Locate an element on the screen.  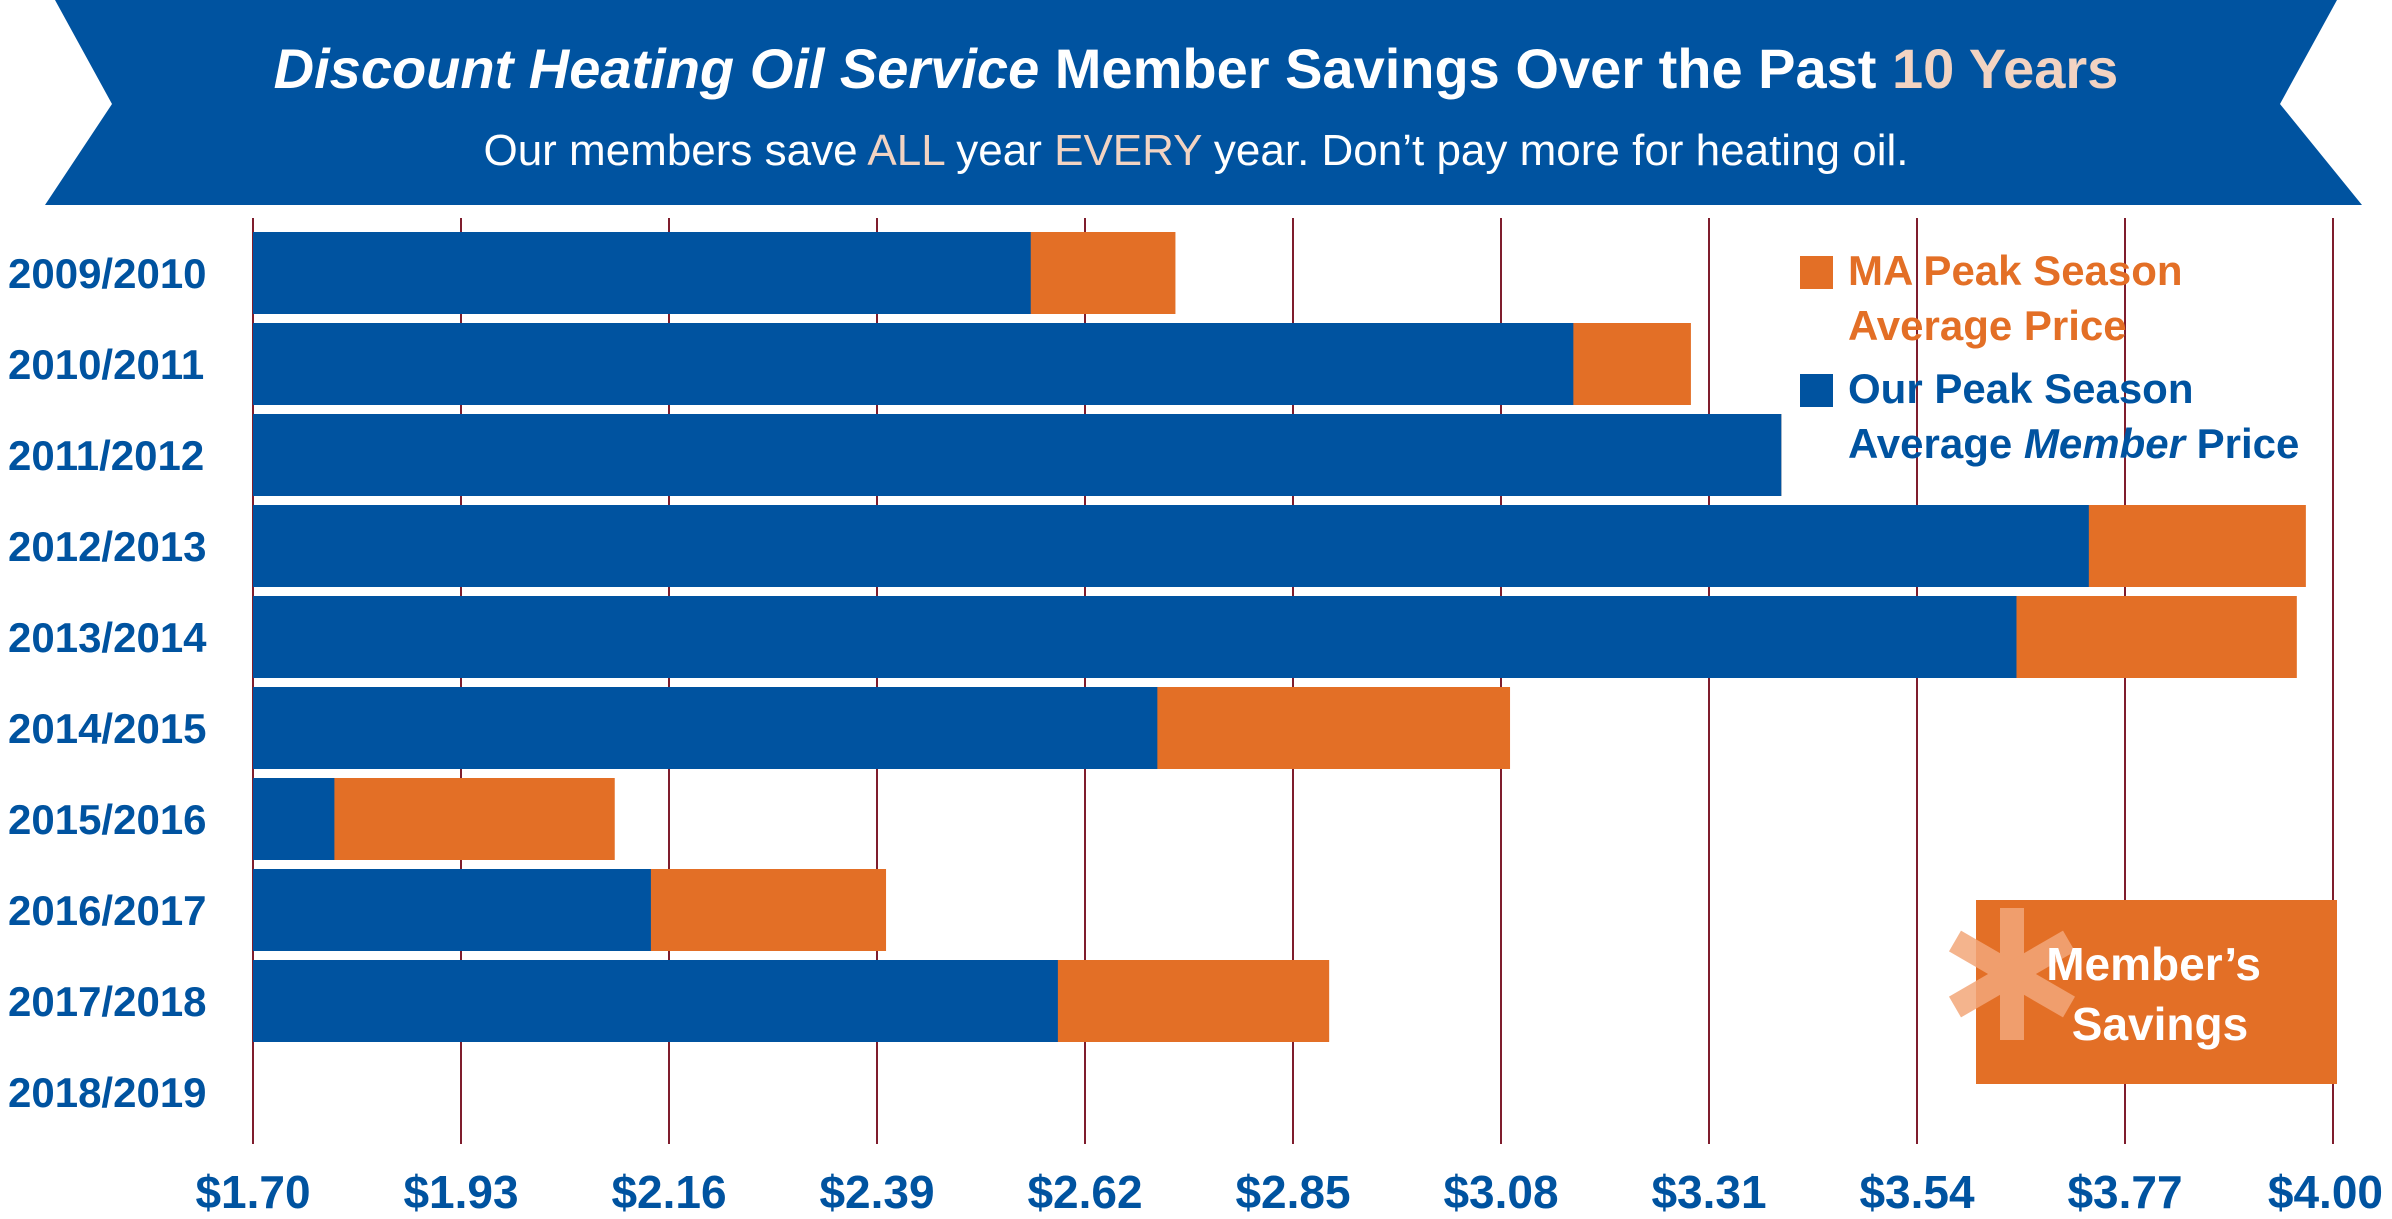
subtitle-every: EVERY is located at coordinates (1128, 150).